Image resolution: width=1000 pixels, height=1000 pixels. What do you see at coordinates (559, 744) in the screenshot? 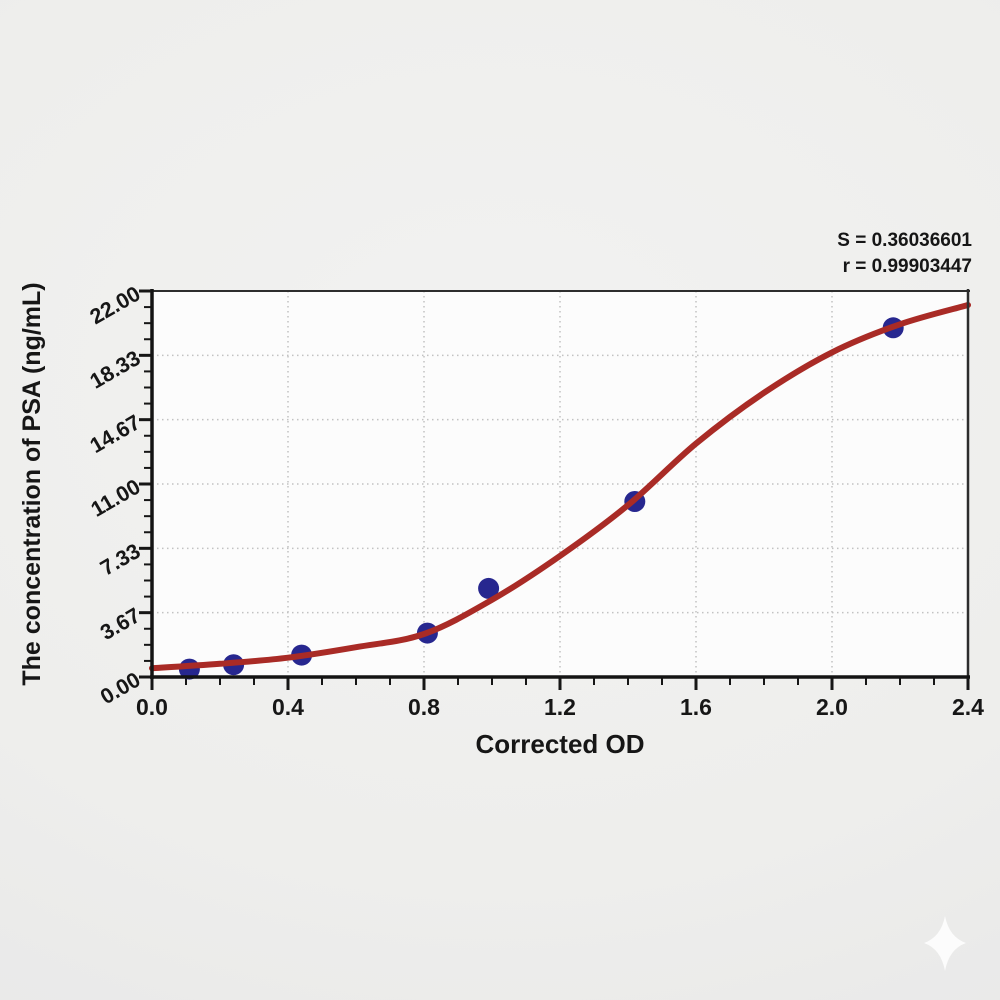
I see `x-axis-title: Corrected OD` at bounding box center [559, 744].